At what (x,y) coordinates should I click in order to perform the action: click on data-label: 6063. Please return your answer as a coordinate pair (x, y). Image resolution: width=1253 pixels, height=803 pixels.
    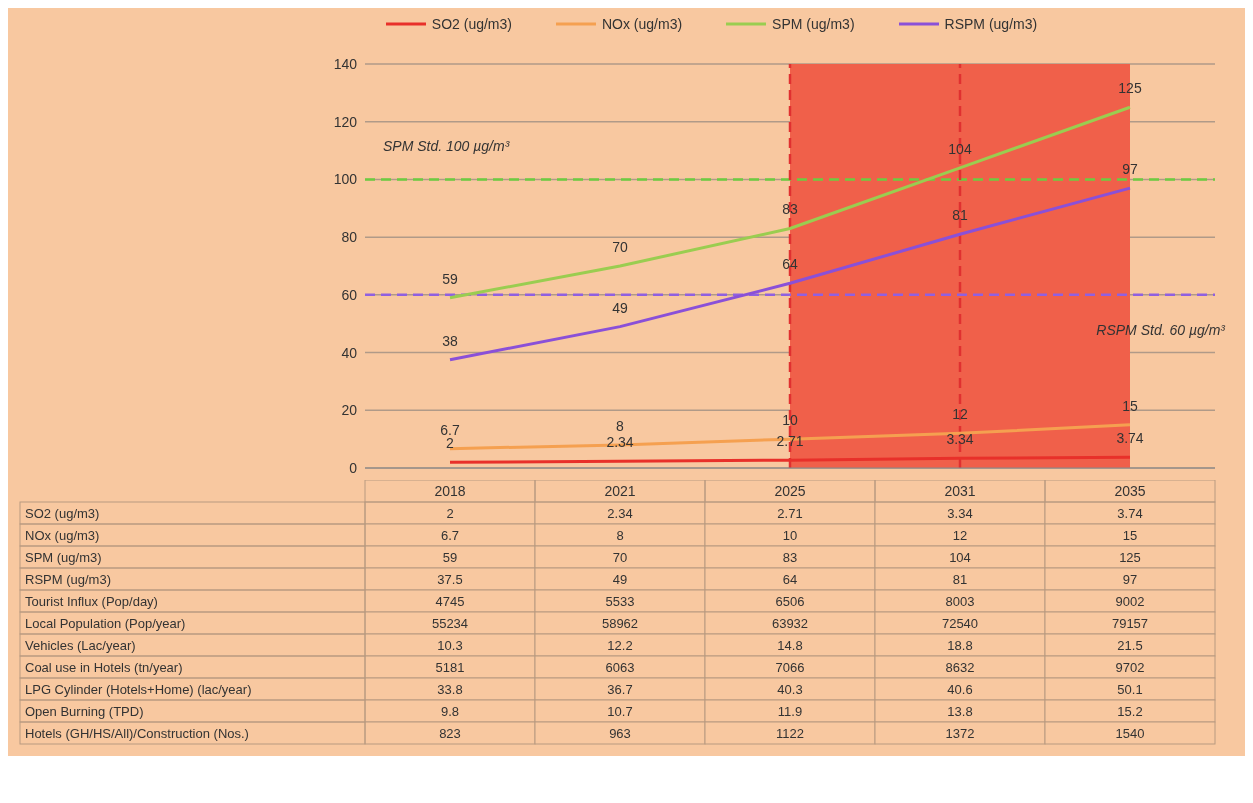
    Looking at the image, I should click on (620, 667).